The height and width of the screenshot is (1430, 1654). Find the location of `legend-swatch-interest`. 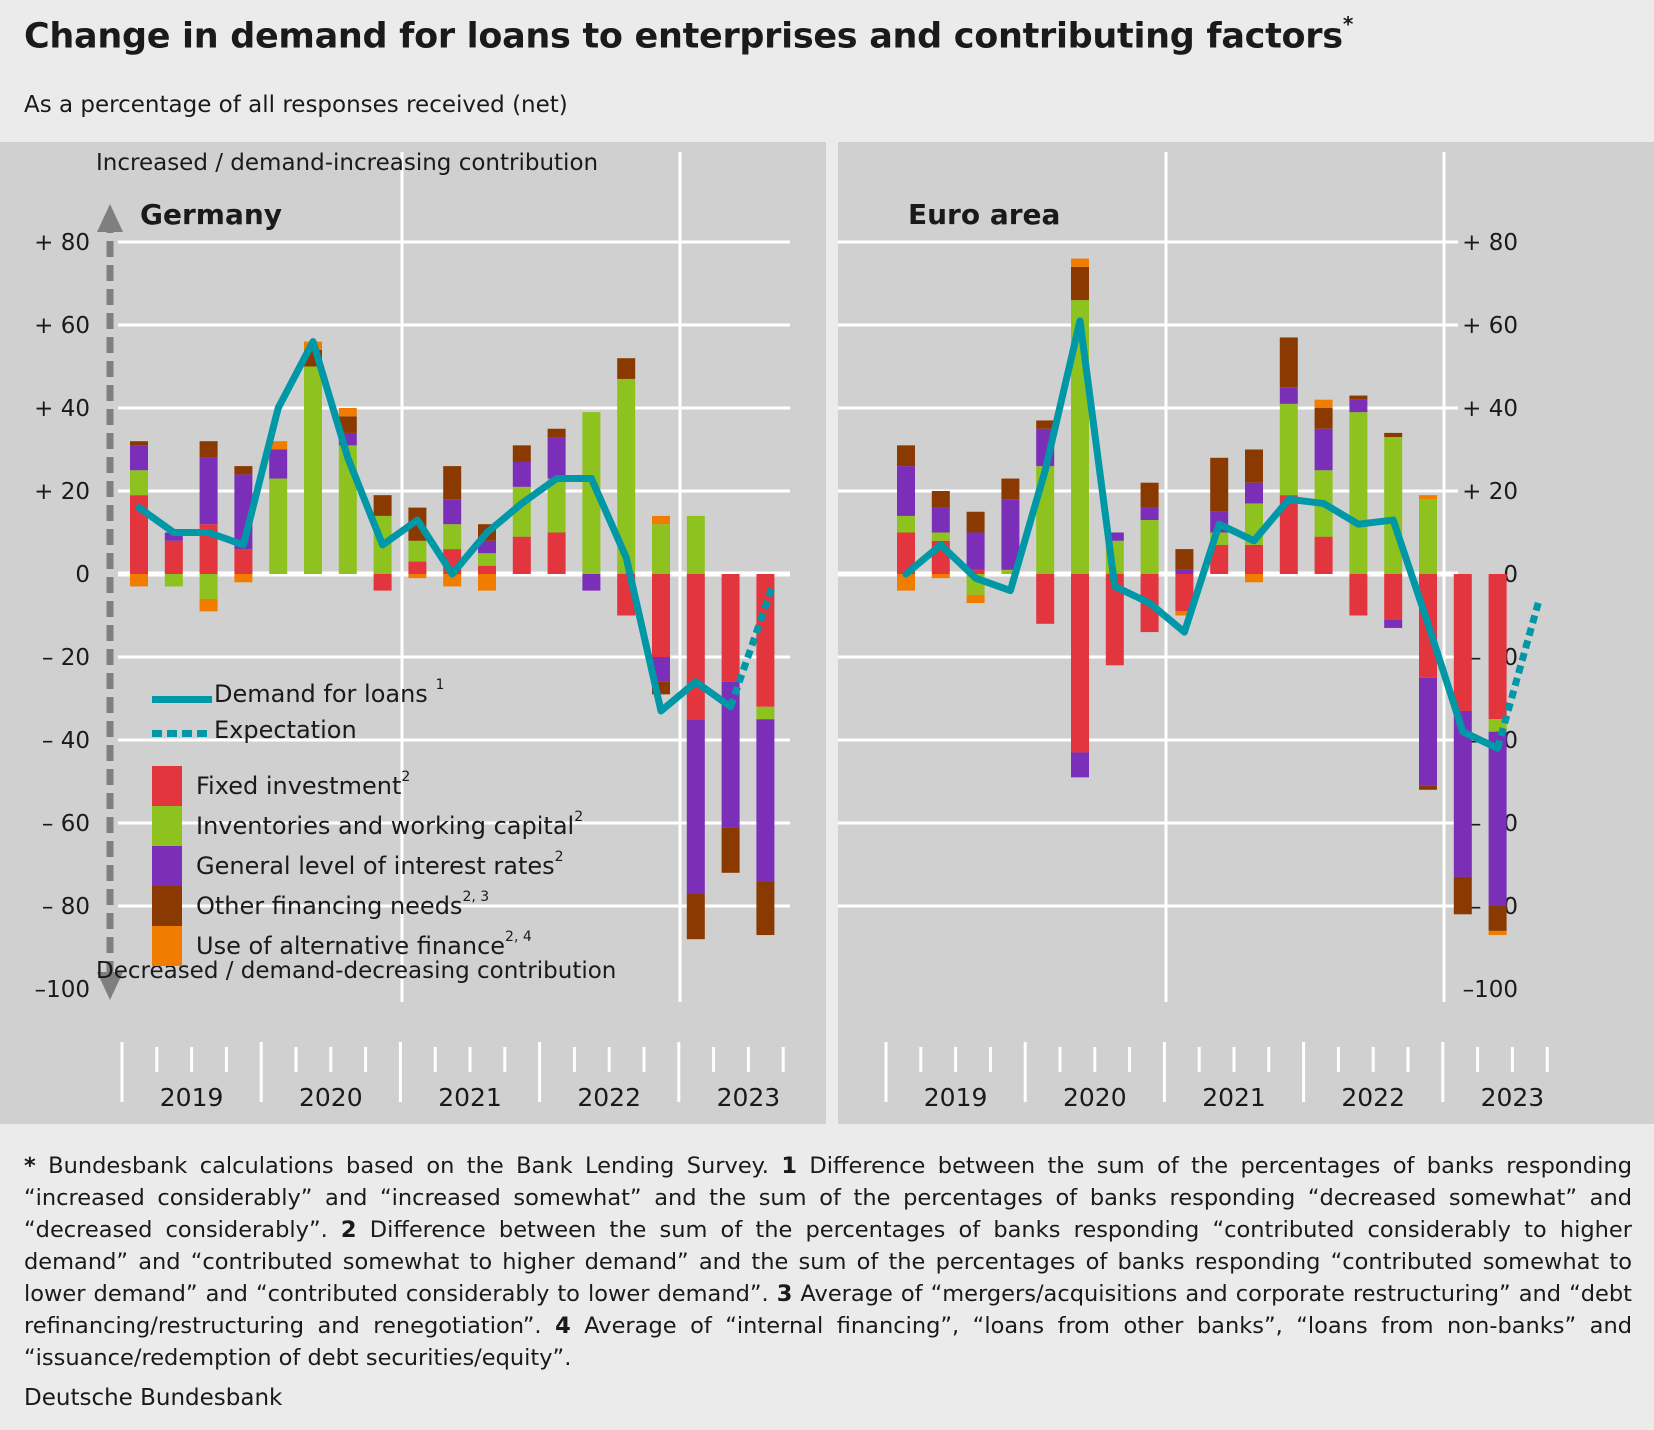

legend-swatch-interest is located at coordinates (167, 866).